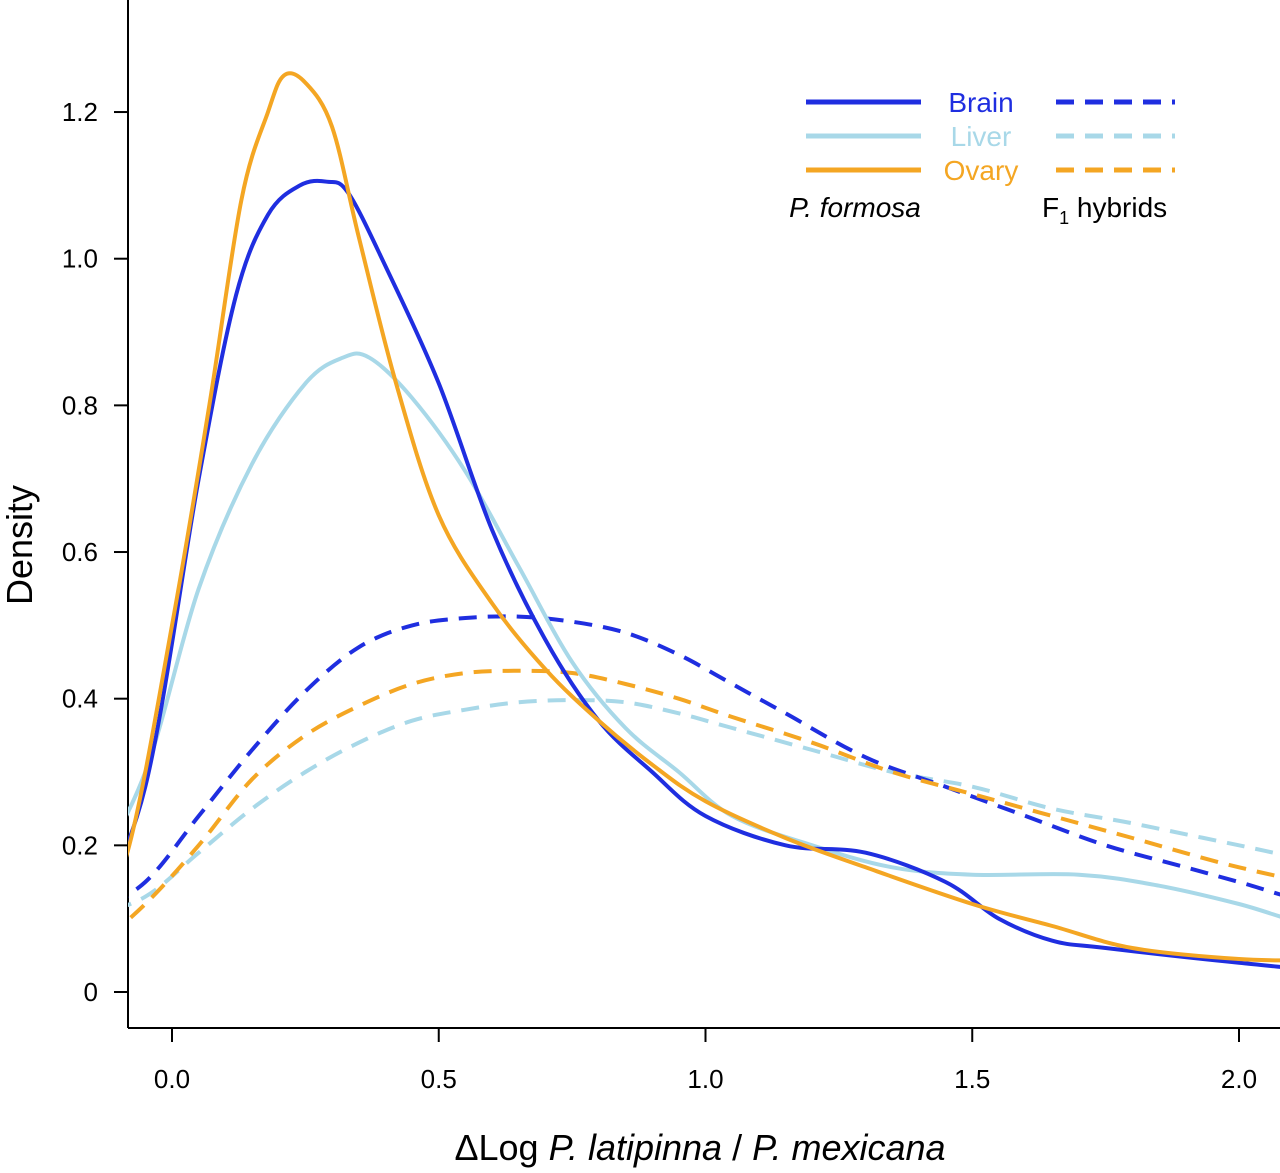 Image resolution: width=1280 pixels, height=1173 pixels. What do you see at coordinates (1064, 218) in the screenshot?
I see `legend-caption-subscript: 1` at bounding box center [1064, 218].